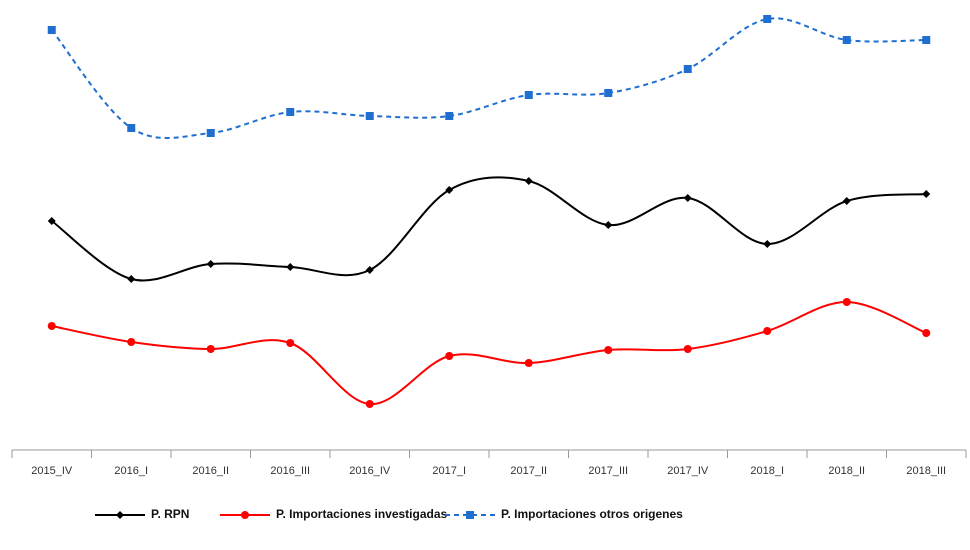 The height and width of the screenshot is (550, 970). What do you see at coordinates (170, 514) in the screenshot?
I see `legend-label: P. RPN` at bounding box center [170, 514].